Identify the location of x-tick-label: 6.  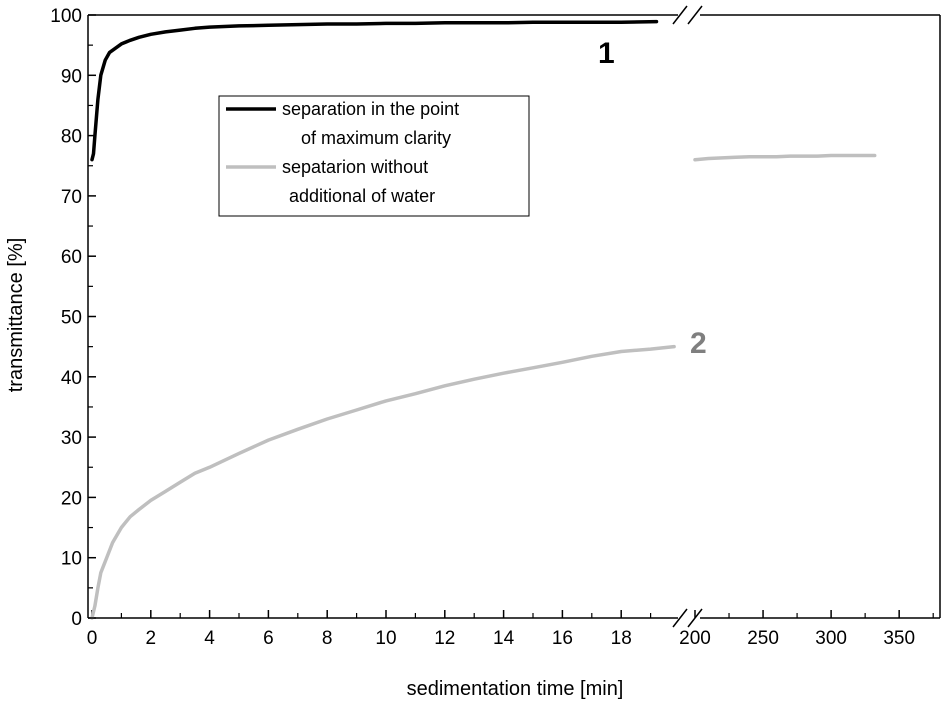
(268, 638).